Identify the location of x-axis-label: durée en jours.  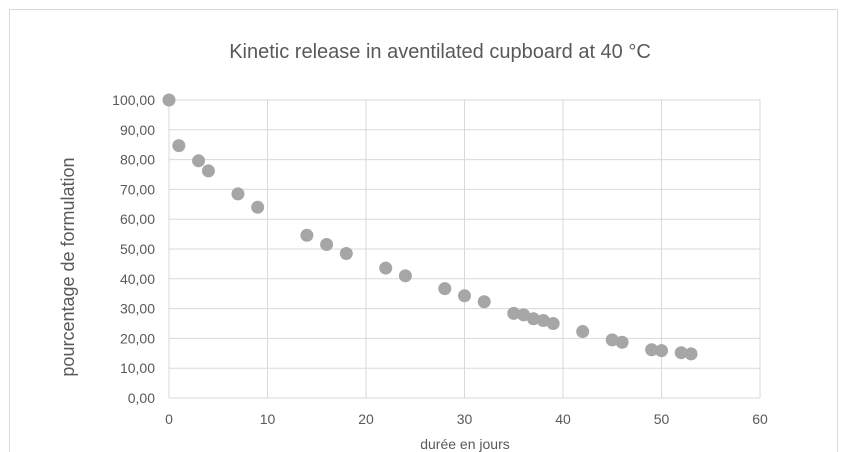
(465, 444).